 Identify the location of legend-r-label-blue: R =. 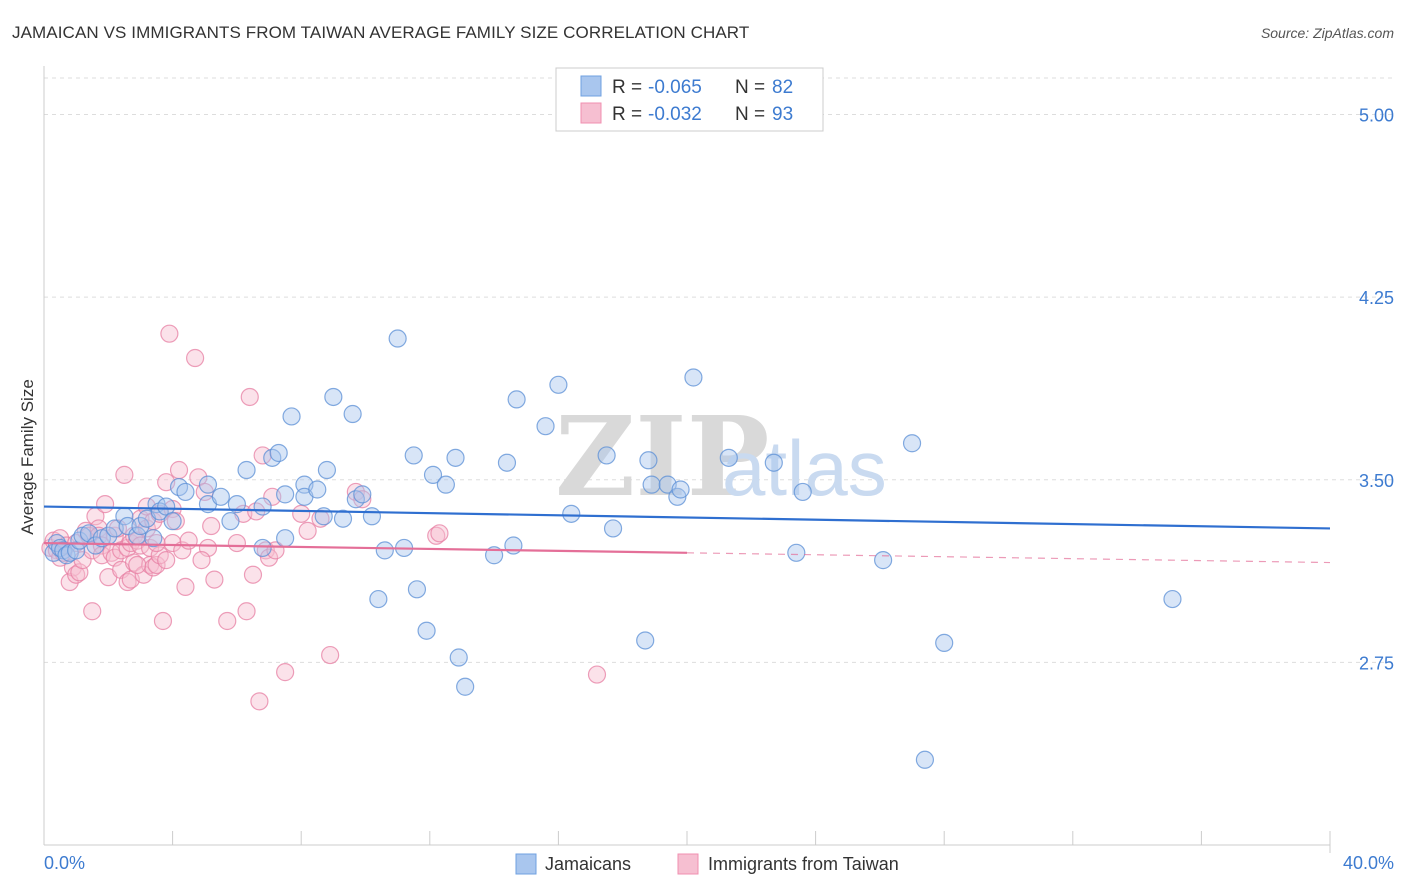
(627, 87).